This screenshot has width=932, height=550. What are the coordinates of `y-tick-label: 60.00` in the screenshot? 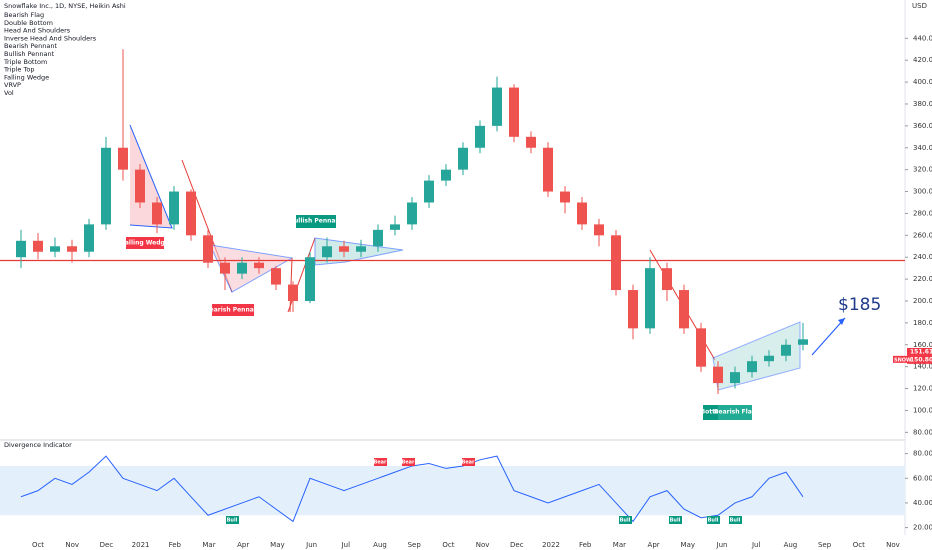 It's located at (922, 478).